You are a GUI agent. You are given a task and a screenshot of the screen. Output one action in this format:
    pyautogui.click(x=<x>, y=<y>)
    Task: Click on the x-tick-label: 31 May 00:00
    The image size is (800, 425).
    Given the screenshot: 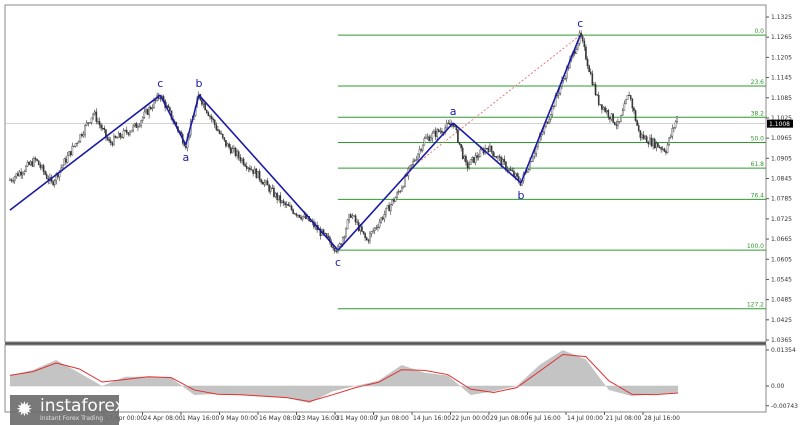 What is the action you would take?
    pyautogui.click(x=356, y=418)
    